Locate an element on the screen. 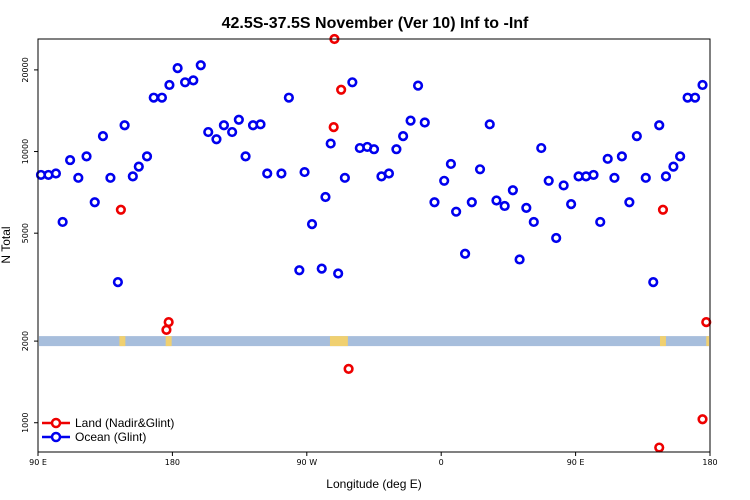 Image resolution: width=750 pixels, height=500 pixels. legend-land-marker is located at coordinates (56, 423).